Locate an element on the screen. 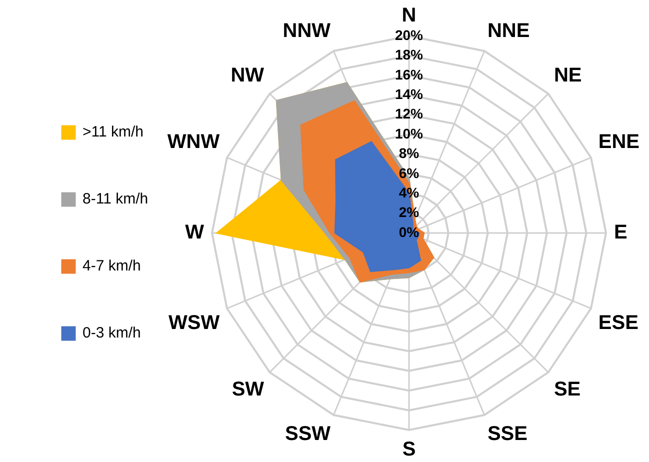 This screenshot has height=462, width=649. y-tick-label: 10% is located at coordinates (409, 133).